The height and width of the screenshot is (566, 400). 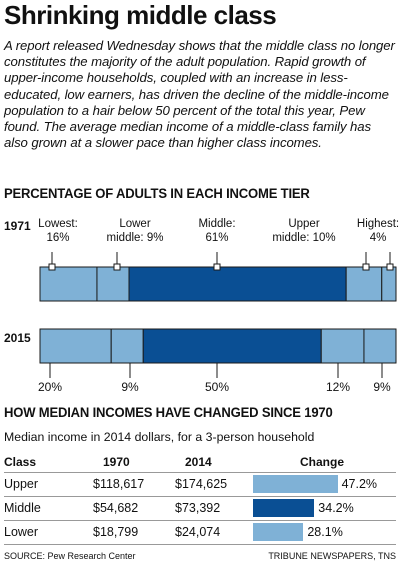 I want to click on cell-class-lower: Lower, so click(x=21, y=532).